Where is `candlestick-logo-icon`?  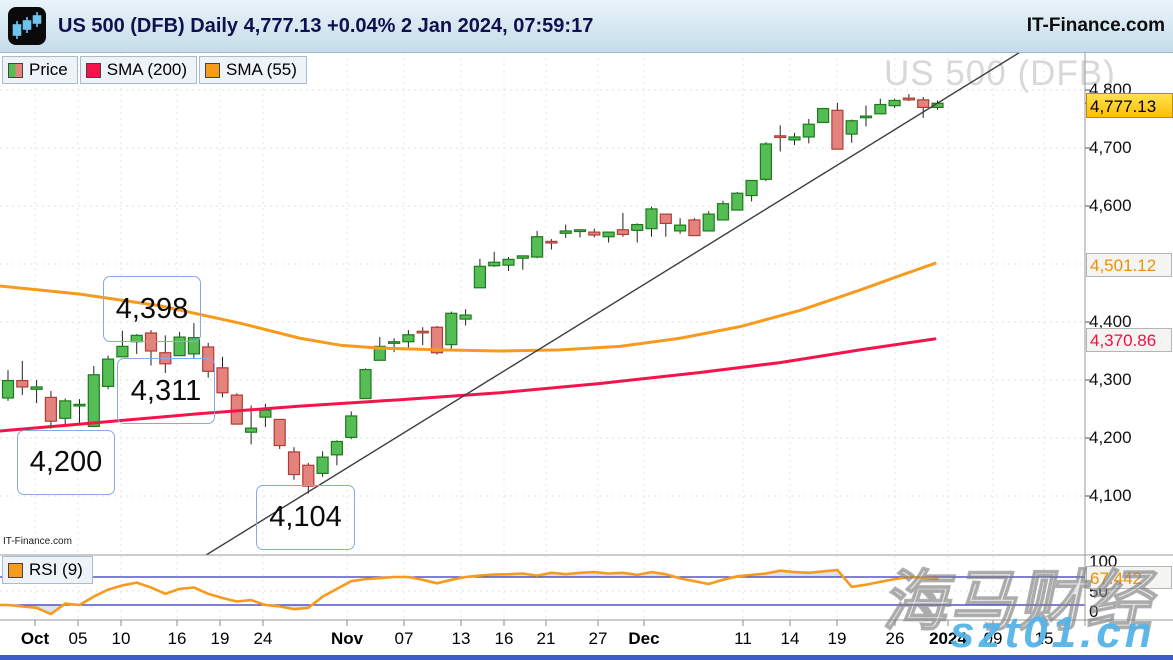
candlestick-logo-icon is located at coordinates (27, 26).